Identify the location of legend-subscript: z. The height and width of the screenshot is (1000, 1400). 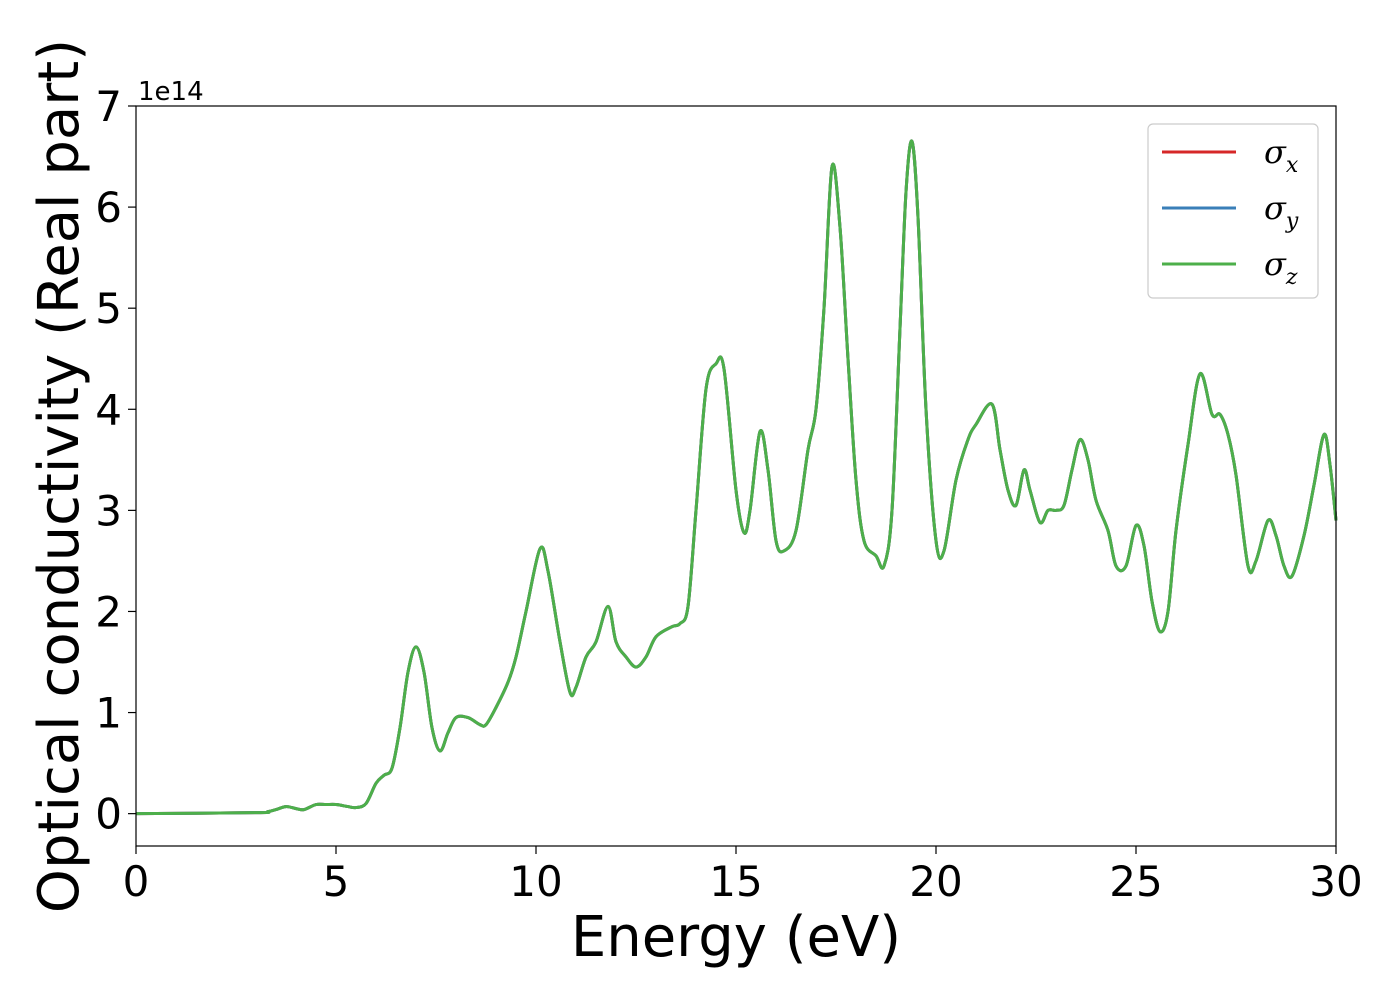
(1291, 277).